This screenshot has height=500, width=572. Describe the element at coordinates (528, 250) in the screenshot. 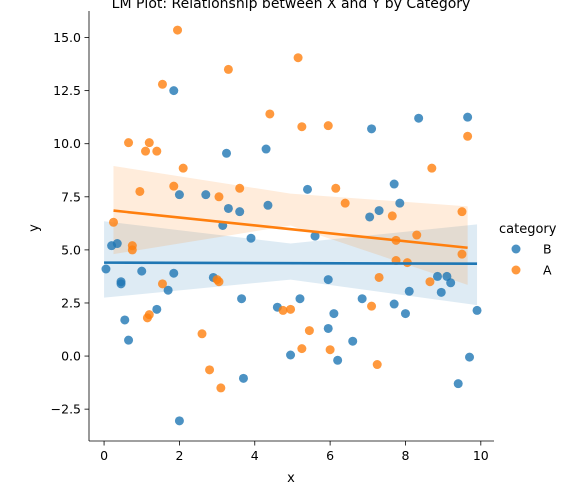

I see `legend: category B A` at that location.